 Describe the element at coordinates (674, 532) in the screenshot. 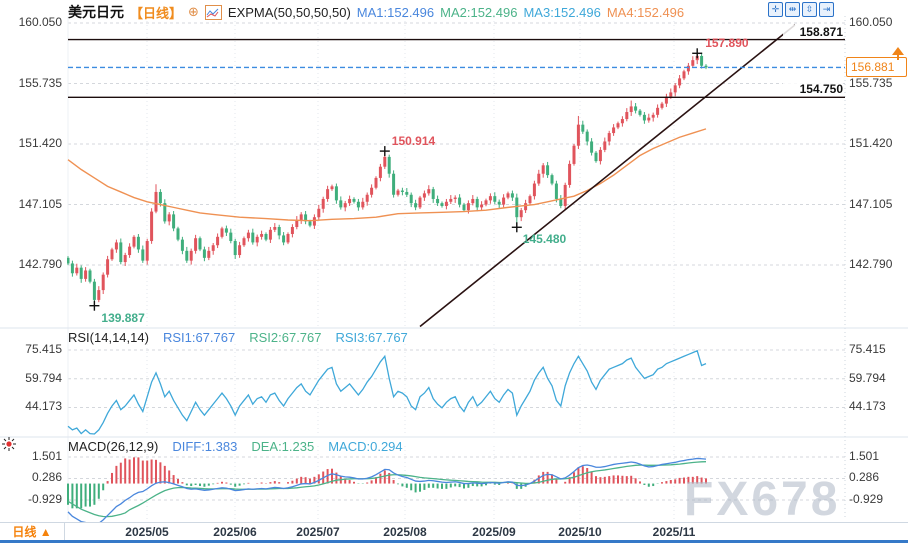

I see `date-tick: 2025/11` at that location.